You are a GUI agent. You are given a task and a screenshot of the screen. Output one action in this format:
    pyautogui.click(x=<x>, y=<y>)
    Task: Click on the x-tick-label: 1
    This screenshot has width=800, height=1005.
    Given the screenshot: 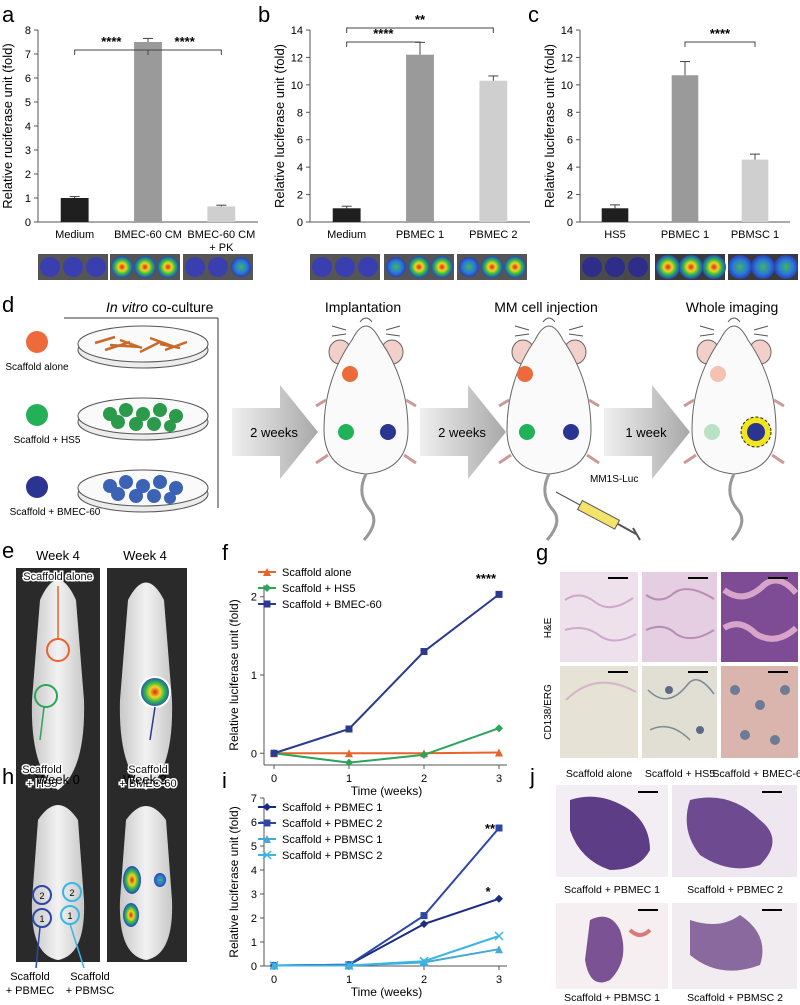 What is the action you would take?
    pyautogui.click(x=349, y=980)
    